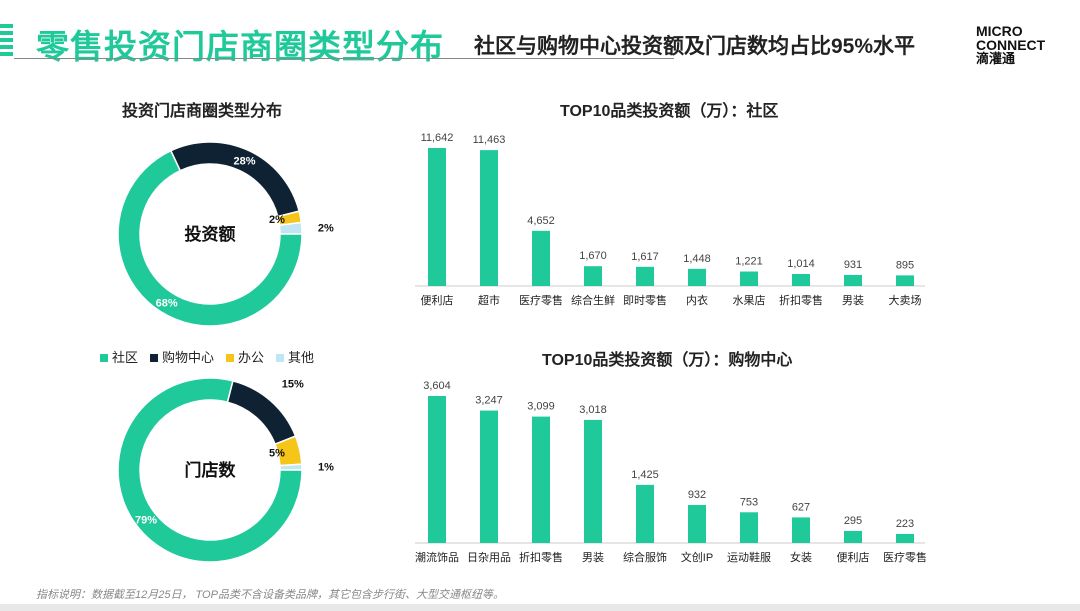  Describe the element at coordinates (540, 607) in the screenshot. I see `bottom-bar` at that location.